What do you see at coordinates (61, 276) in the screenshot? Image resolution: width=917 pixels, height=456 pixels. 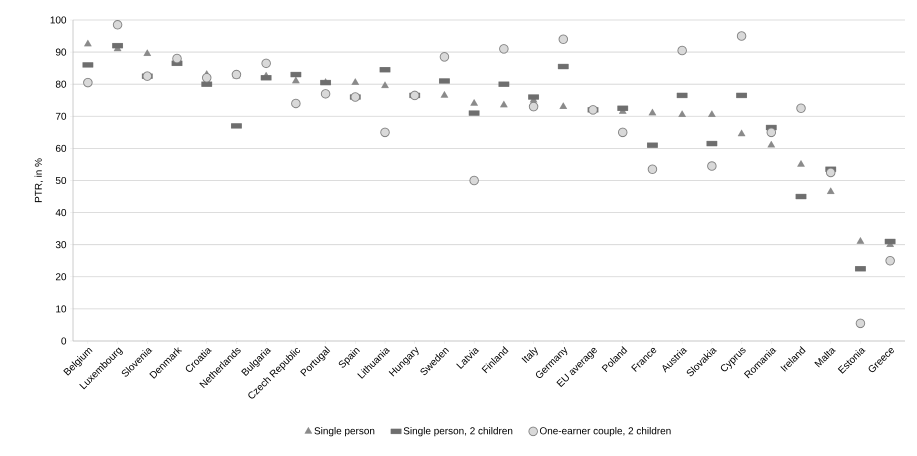 I see `y-tick-label: 20` at bounding box center [61, 276].